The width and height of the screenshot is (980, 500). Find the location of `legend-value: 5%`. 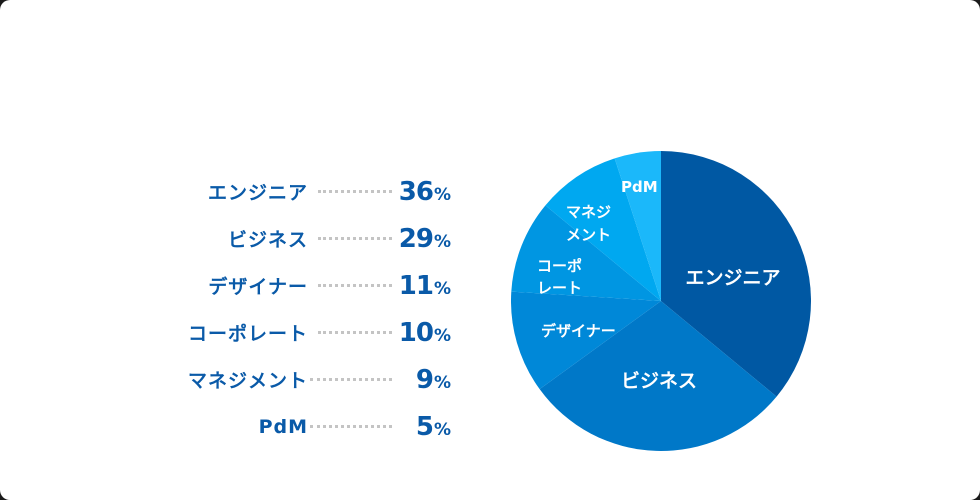

legend-value: 5% is located at coordinates (433, 426).